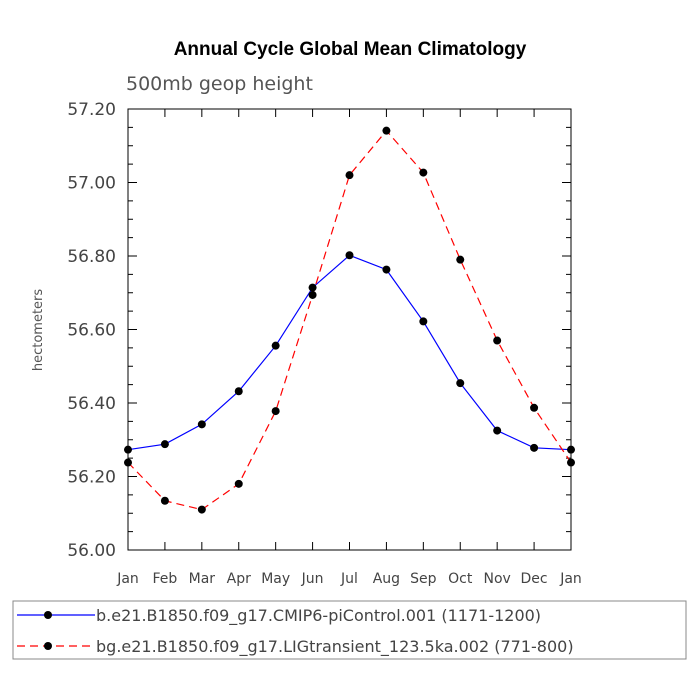  What do you see at coordinates (460, 579) in the screenshot?
I see `x-tick-label: Oct` at bounding box center [460, 579].